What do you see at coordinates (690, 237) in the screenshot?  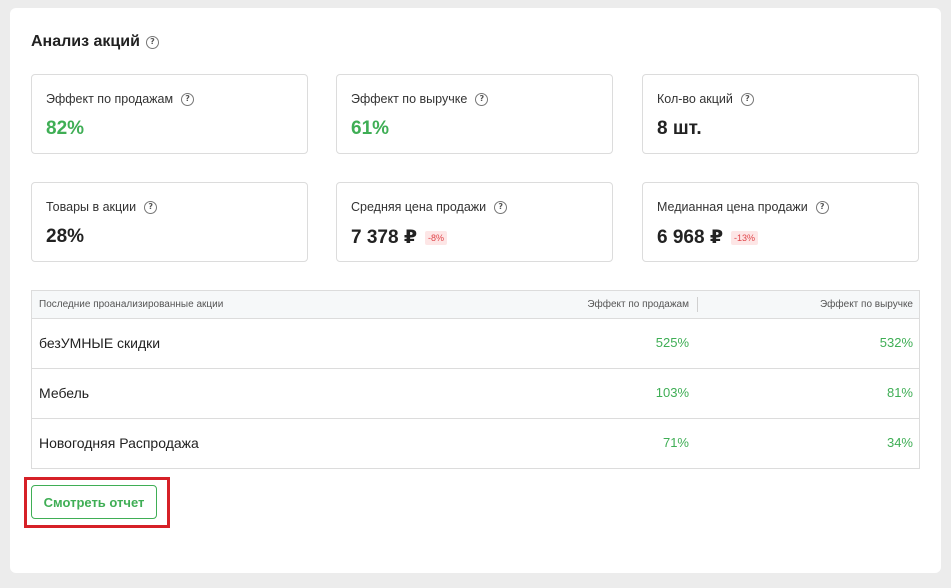 I see `card-value: 6 968 ₽` at bounding box center [690, 237].